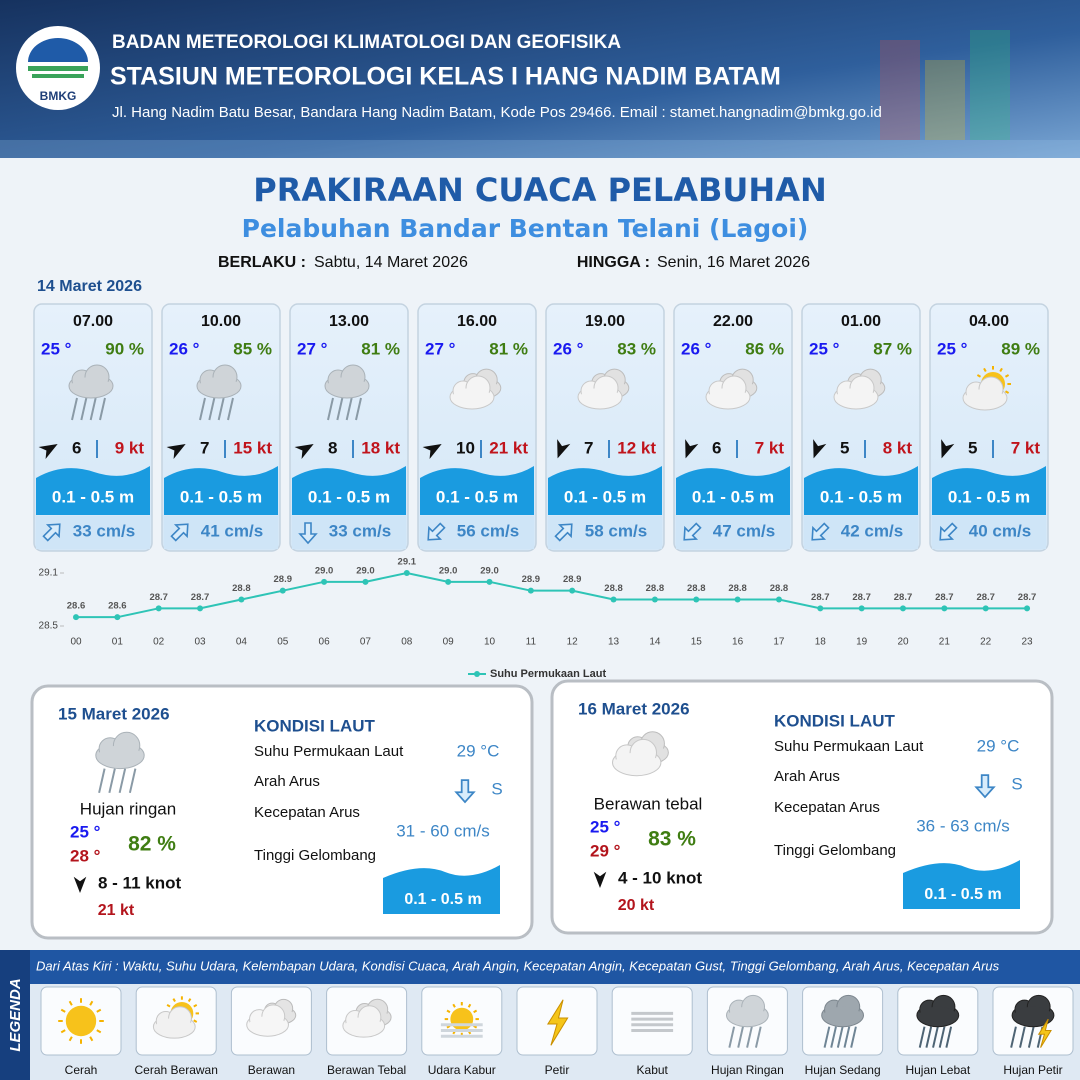 This screenshot has height=1080, width=1080. Describe the element at coordinates (490, 642) in the screenshot. I see `x-tick-label: 10` at that location.